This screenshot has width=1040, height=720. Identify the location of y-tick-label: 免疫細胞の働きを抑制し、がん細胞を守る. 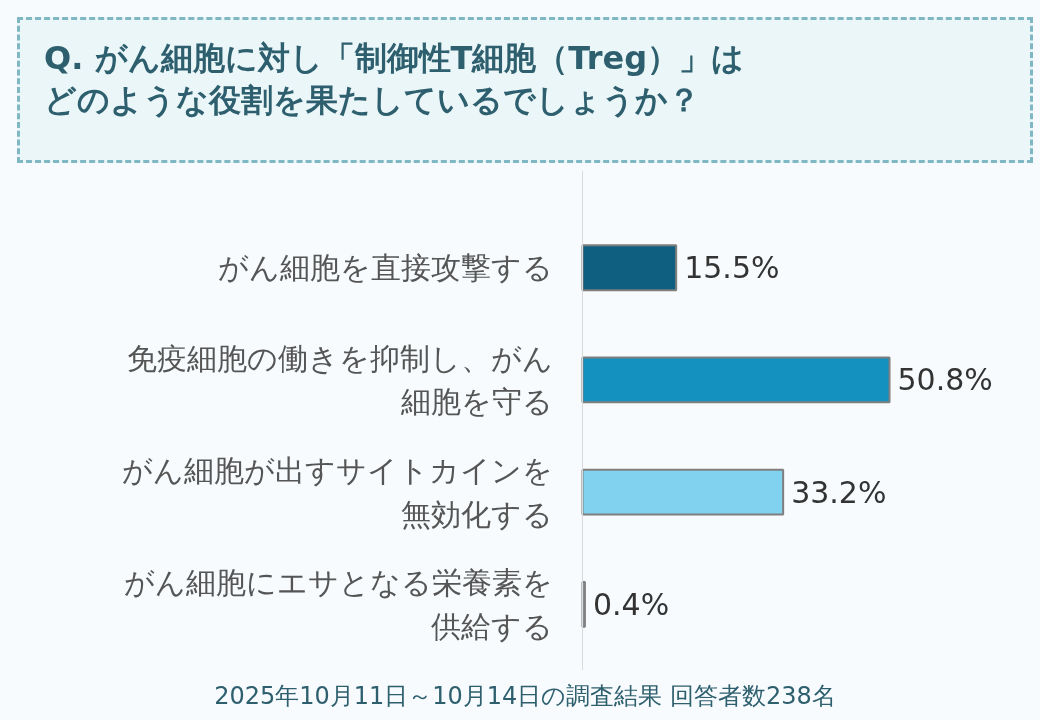
(339, 380).